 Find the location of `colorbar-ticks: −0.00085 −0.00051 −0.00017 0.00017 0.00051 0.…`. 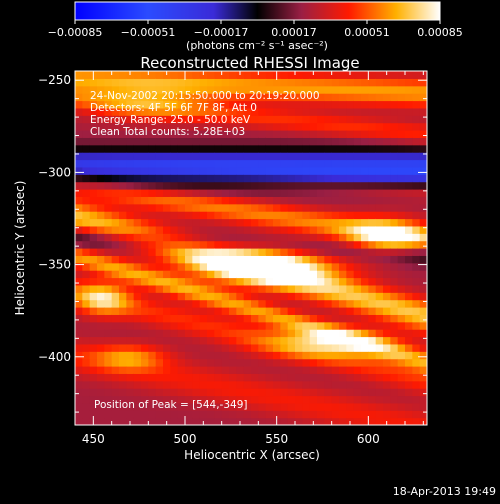

colorbar-ticks: −0.00085 −0.00051 −0.00017 0.00017 0.00051 0.… is located at coordinates (255, 29).